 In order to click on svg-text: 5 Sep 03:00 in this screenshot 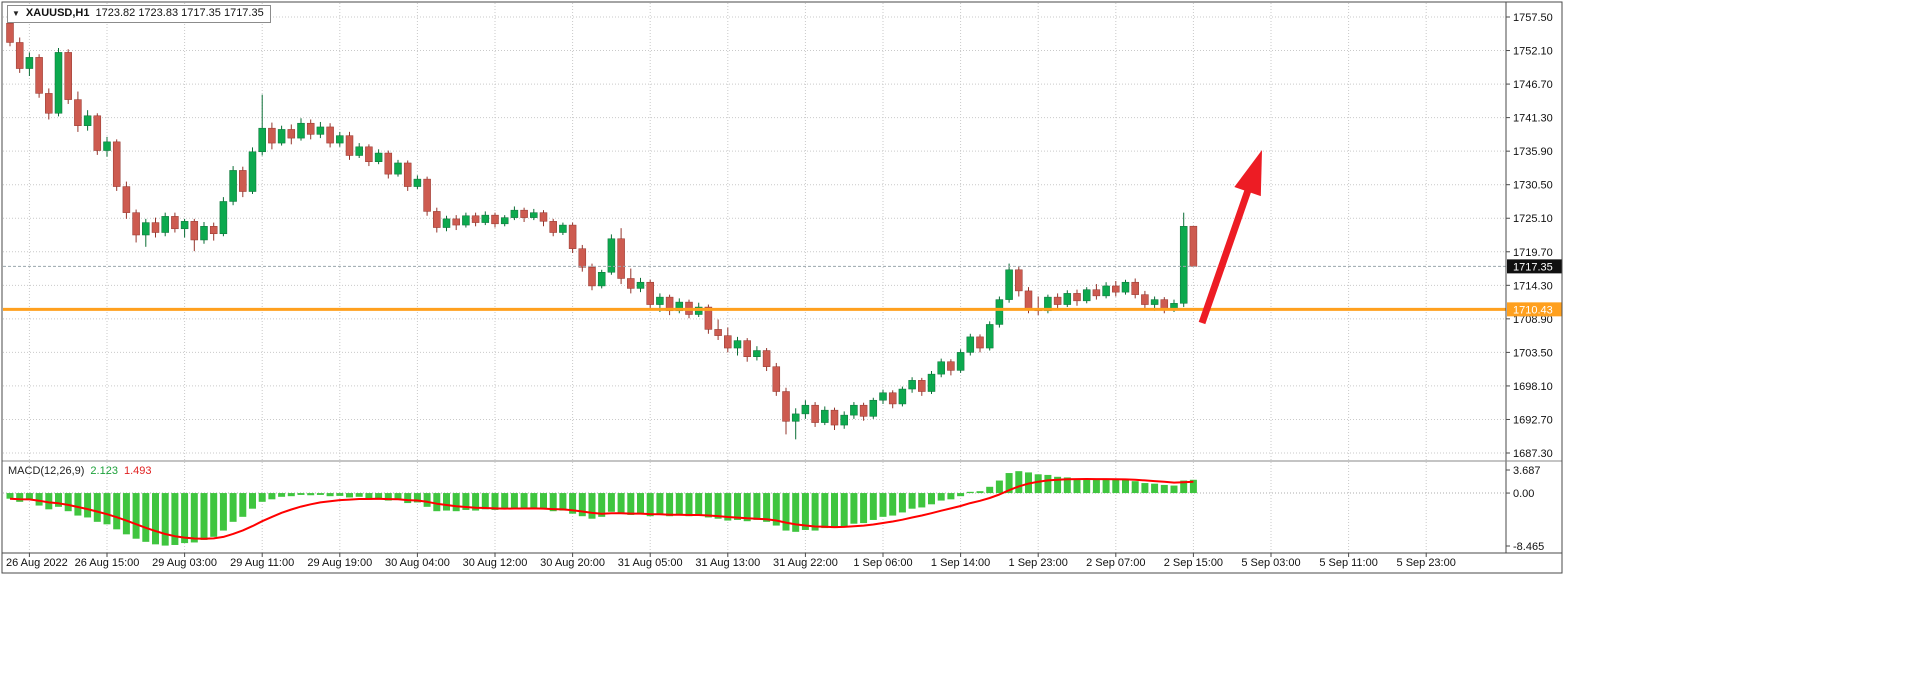, I will do `click(1270, 563)`.